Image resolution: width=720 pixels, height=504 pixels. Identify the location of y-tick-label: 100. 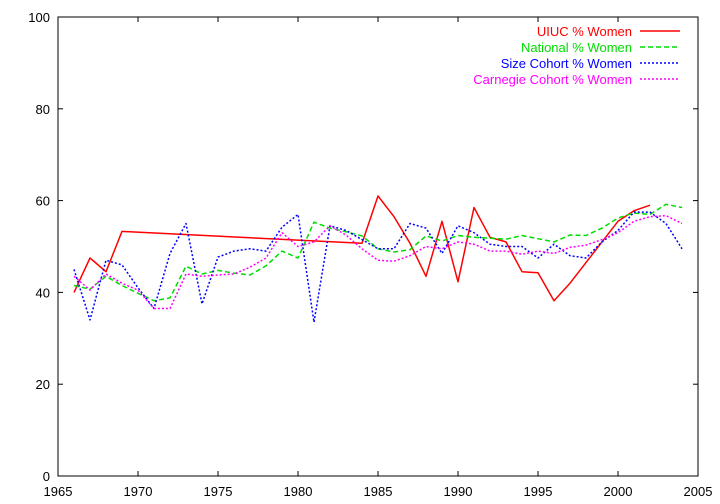
(39, 17).